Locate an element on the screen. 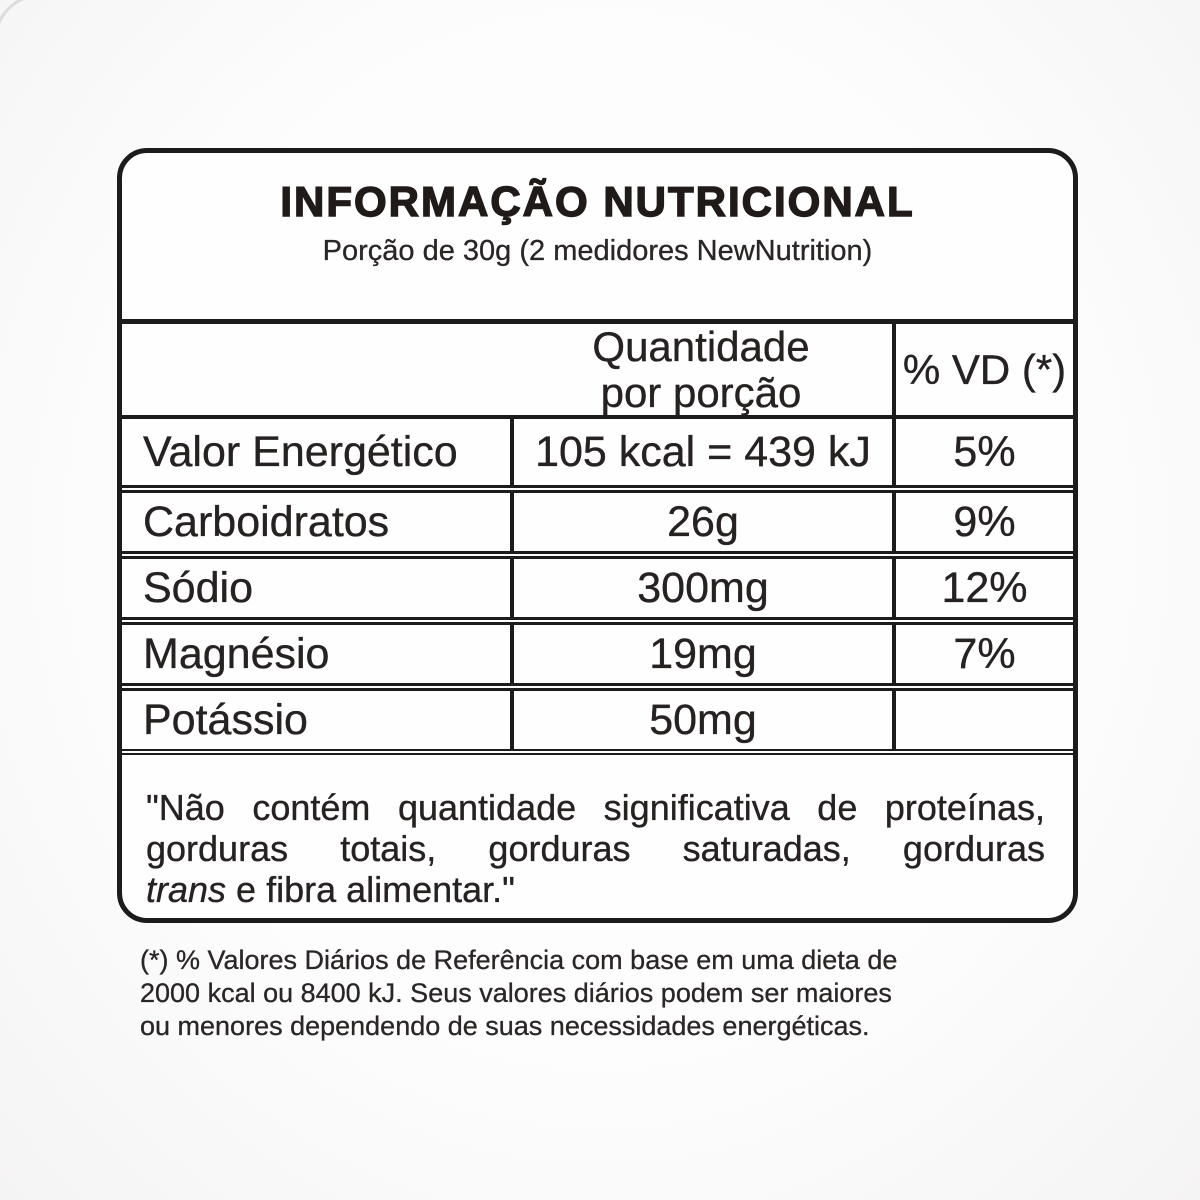  table-row-magnesio: Magnésio 19mg 7% is located at coordinates (597, 650).